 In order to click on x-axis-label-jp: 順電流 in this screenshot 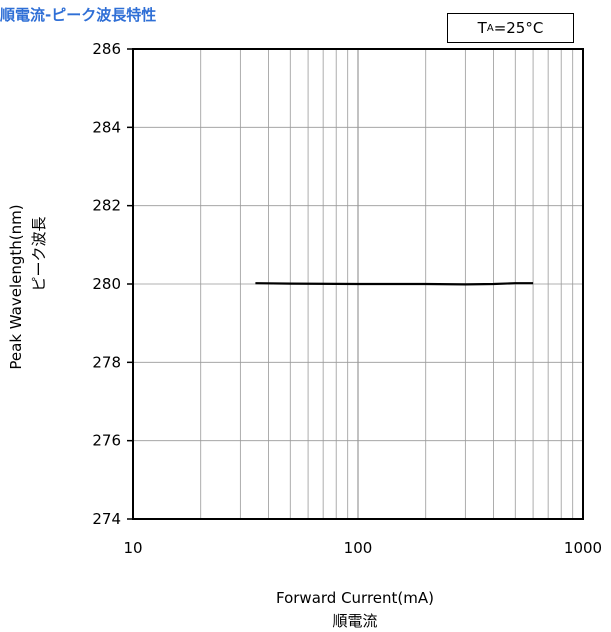, I will do `click(354, 621)`.